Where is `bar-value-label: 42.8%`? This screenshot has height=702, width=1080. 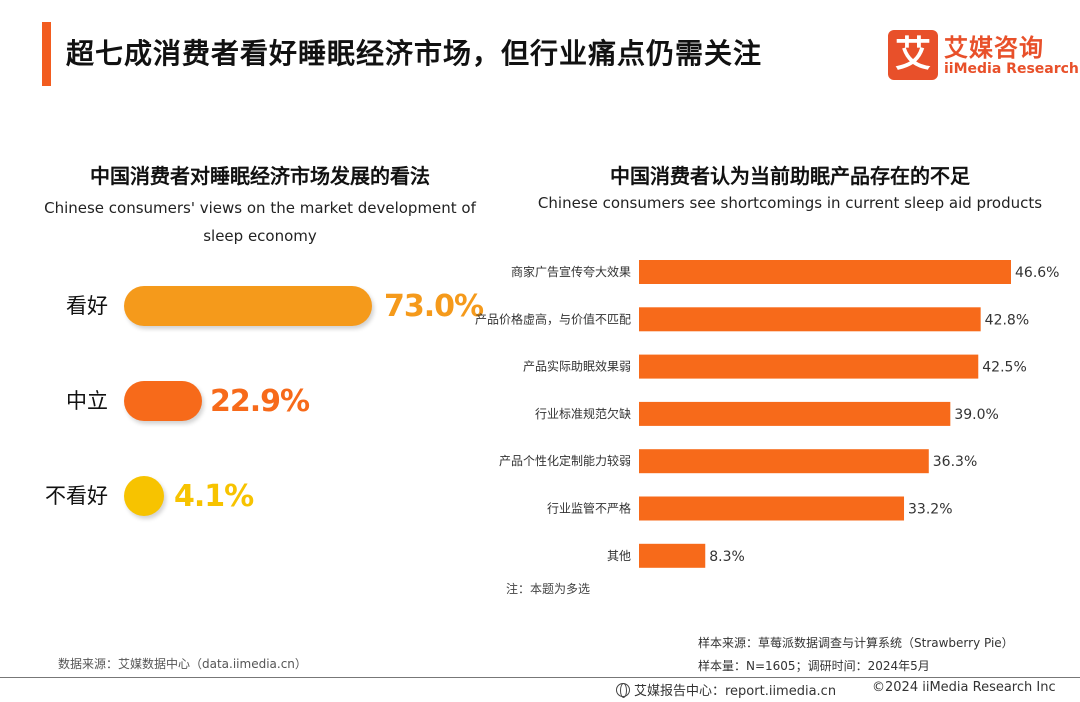
bar-value-label: 42.8% is located at coordinates (1007, 320).